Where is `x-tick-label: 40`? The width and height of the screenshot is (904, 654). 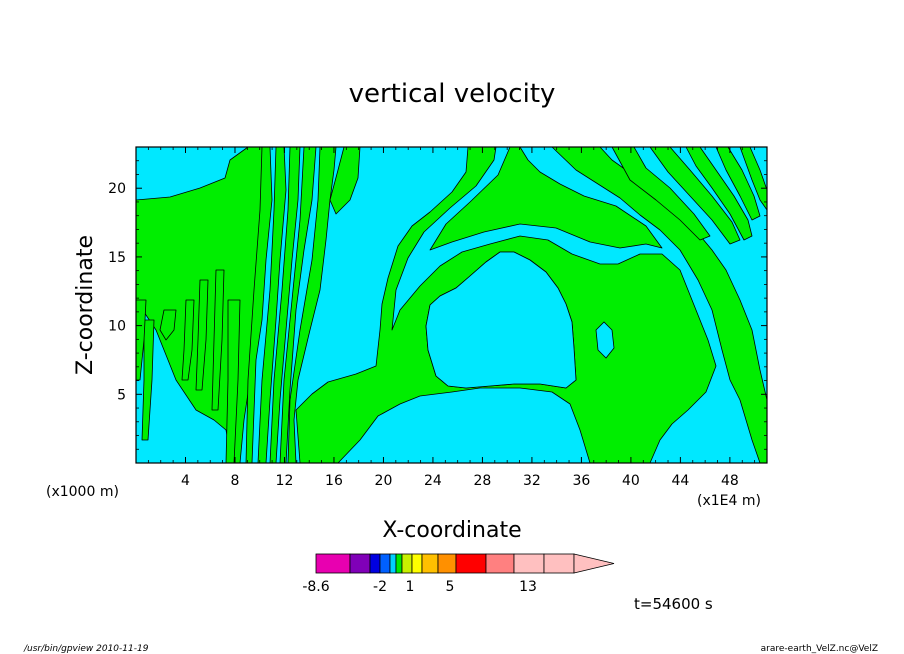 x-tick-label: 40 is located at coordinates (631, 481).